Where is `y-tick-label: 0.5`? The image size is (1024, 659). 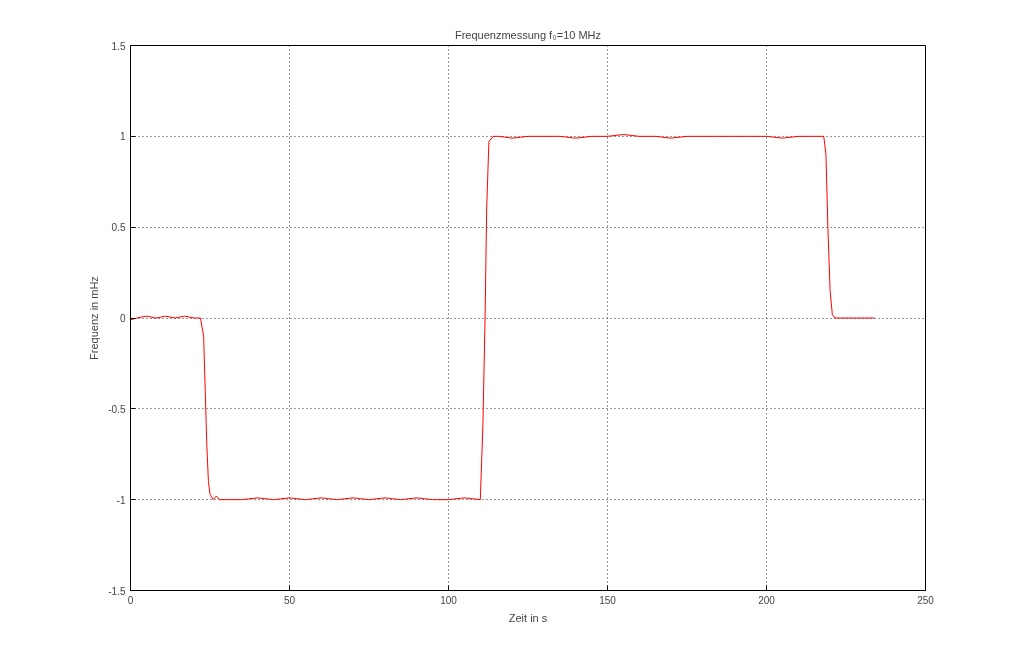 y-tick-label: 0.5 is located at coordinates (118, 228).